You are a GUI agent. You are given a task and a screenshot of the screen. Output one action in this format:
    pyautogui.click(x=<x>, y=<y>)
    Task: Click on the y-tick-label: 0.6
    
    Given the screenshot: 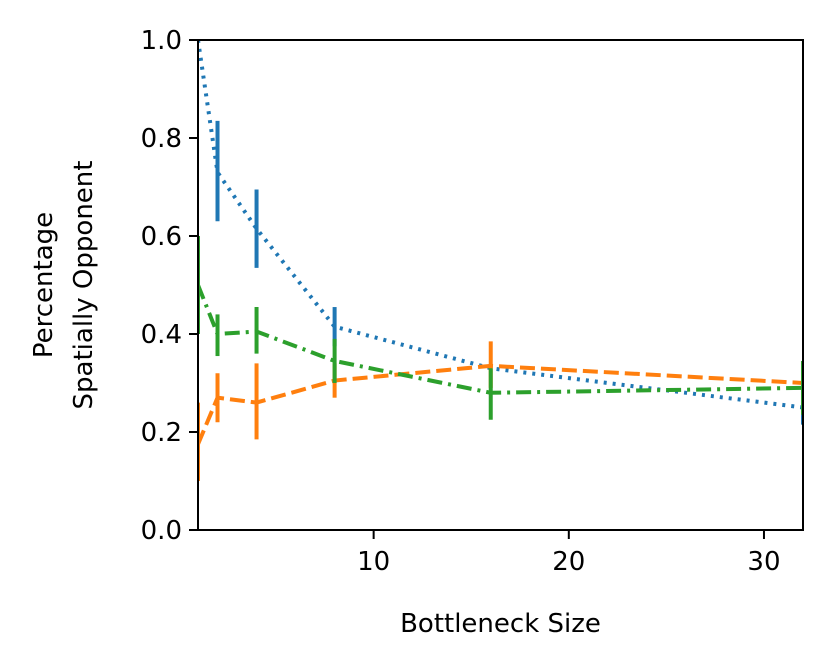 What is the action you would take?
    pyautogui.click(x=161, y=237)
    